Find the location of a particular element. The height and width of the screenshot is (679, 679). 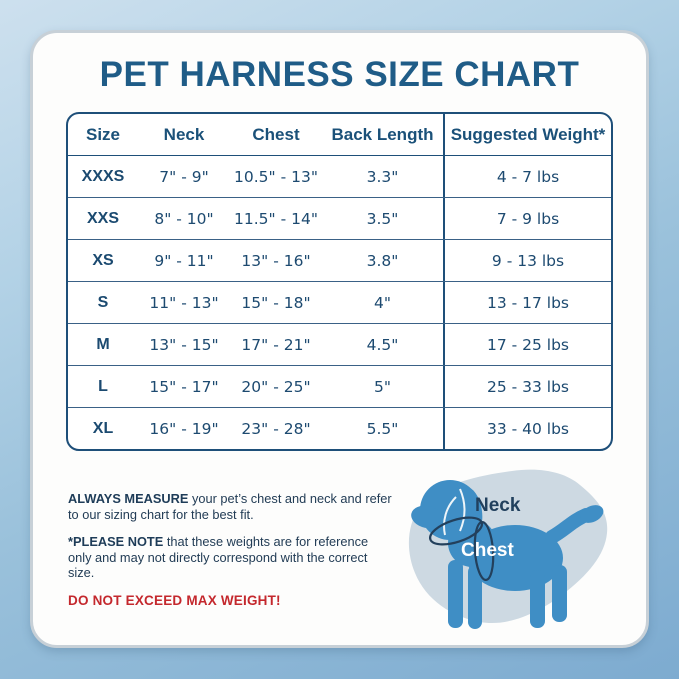

table-row: L 15" - 17" 20" - 25" 5" 25 - 33 lbs is located at coordinates (339, 386).